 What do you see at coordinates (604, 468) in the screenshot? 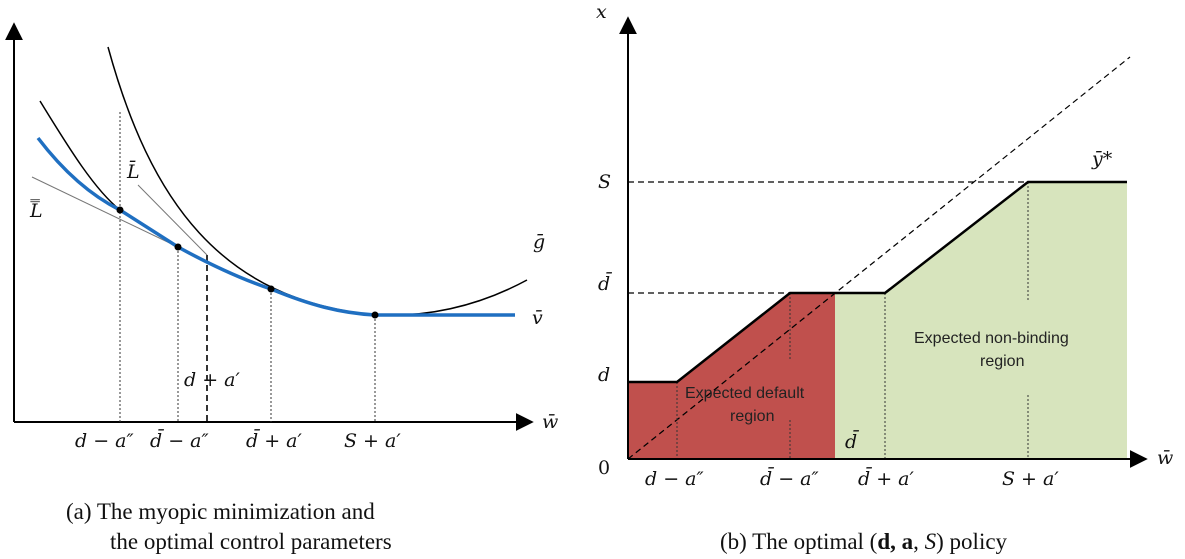
I see `origin-label: 0` at bounding box center [604, 468].